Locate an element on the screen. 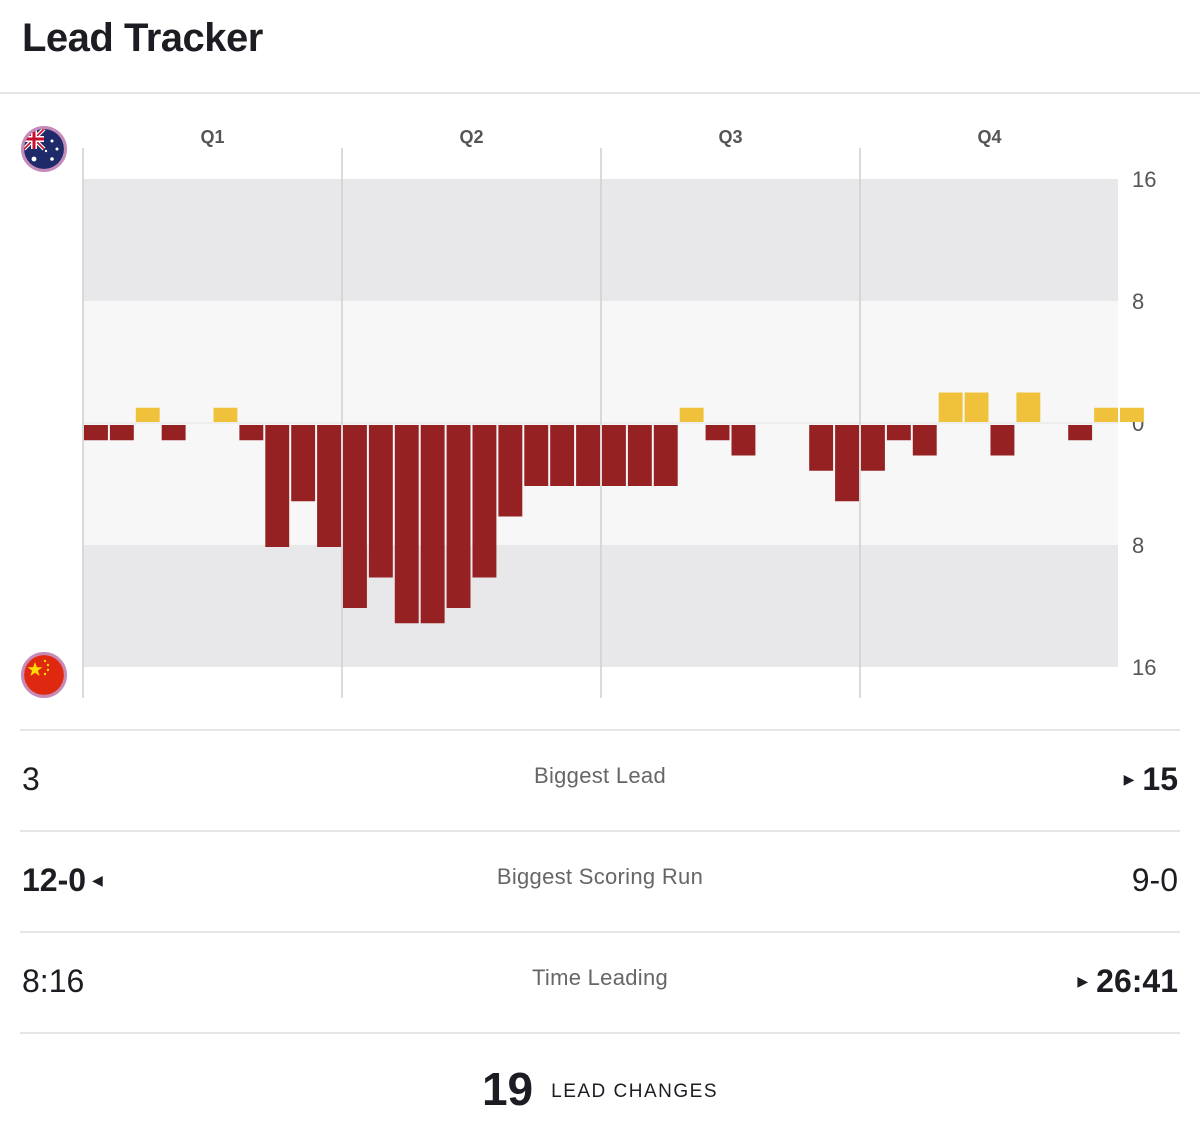  stat-left-value: 8:16 is located at coordinates (53, 981).